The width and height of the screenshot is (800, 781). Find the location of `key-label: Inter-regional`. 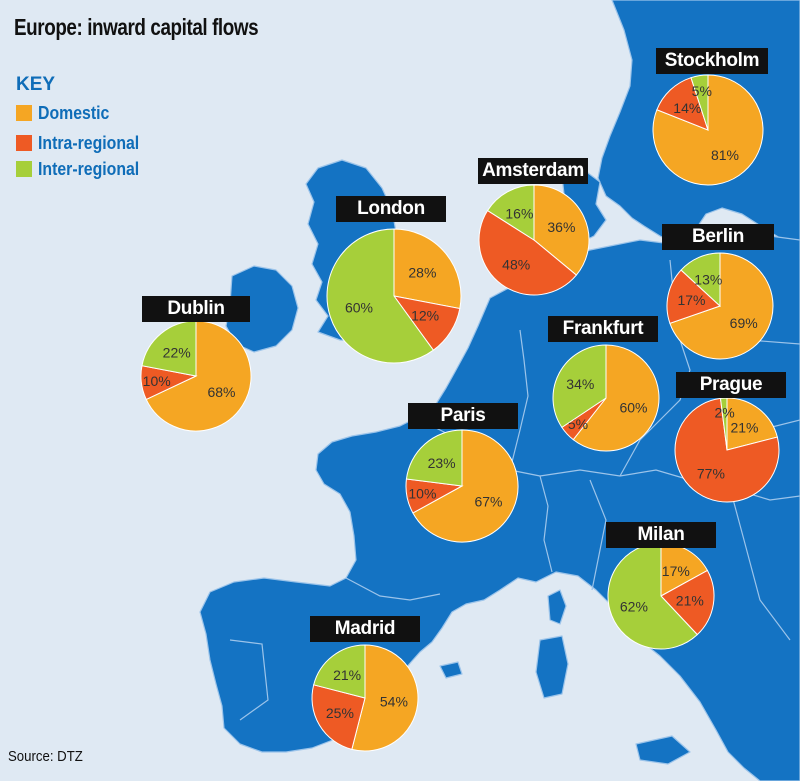

key-label: Inter-regional is located at coordinates (89, 168).